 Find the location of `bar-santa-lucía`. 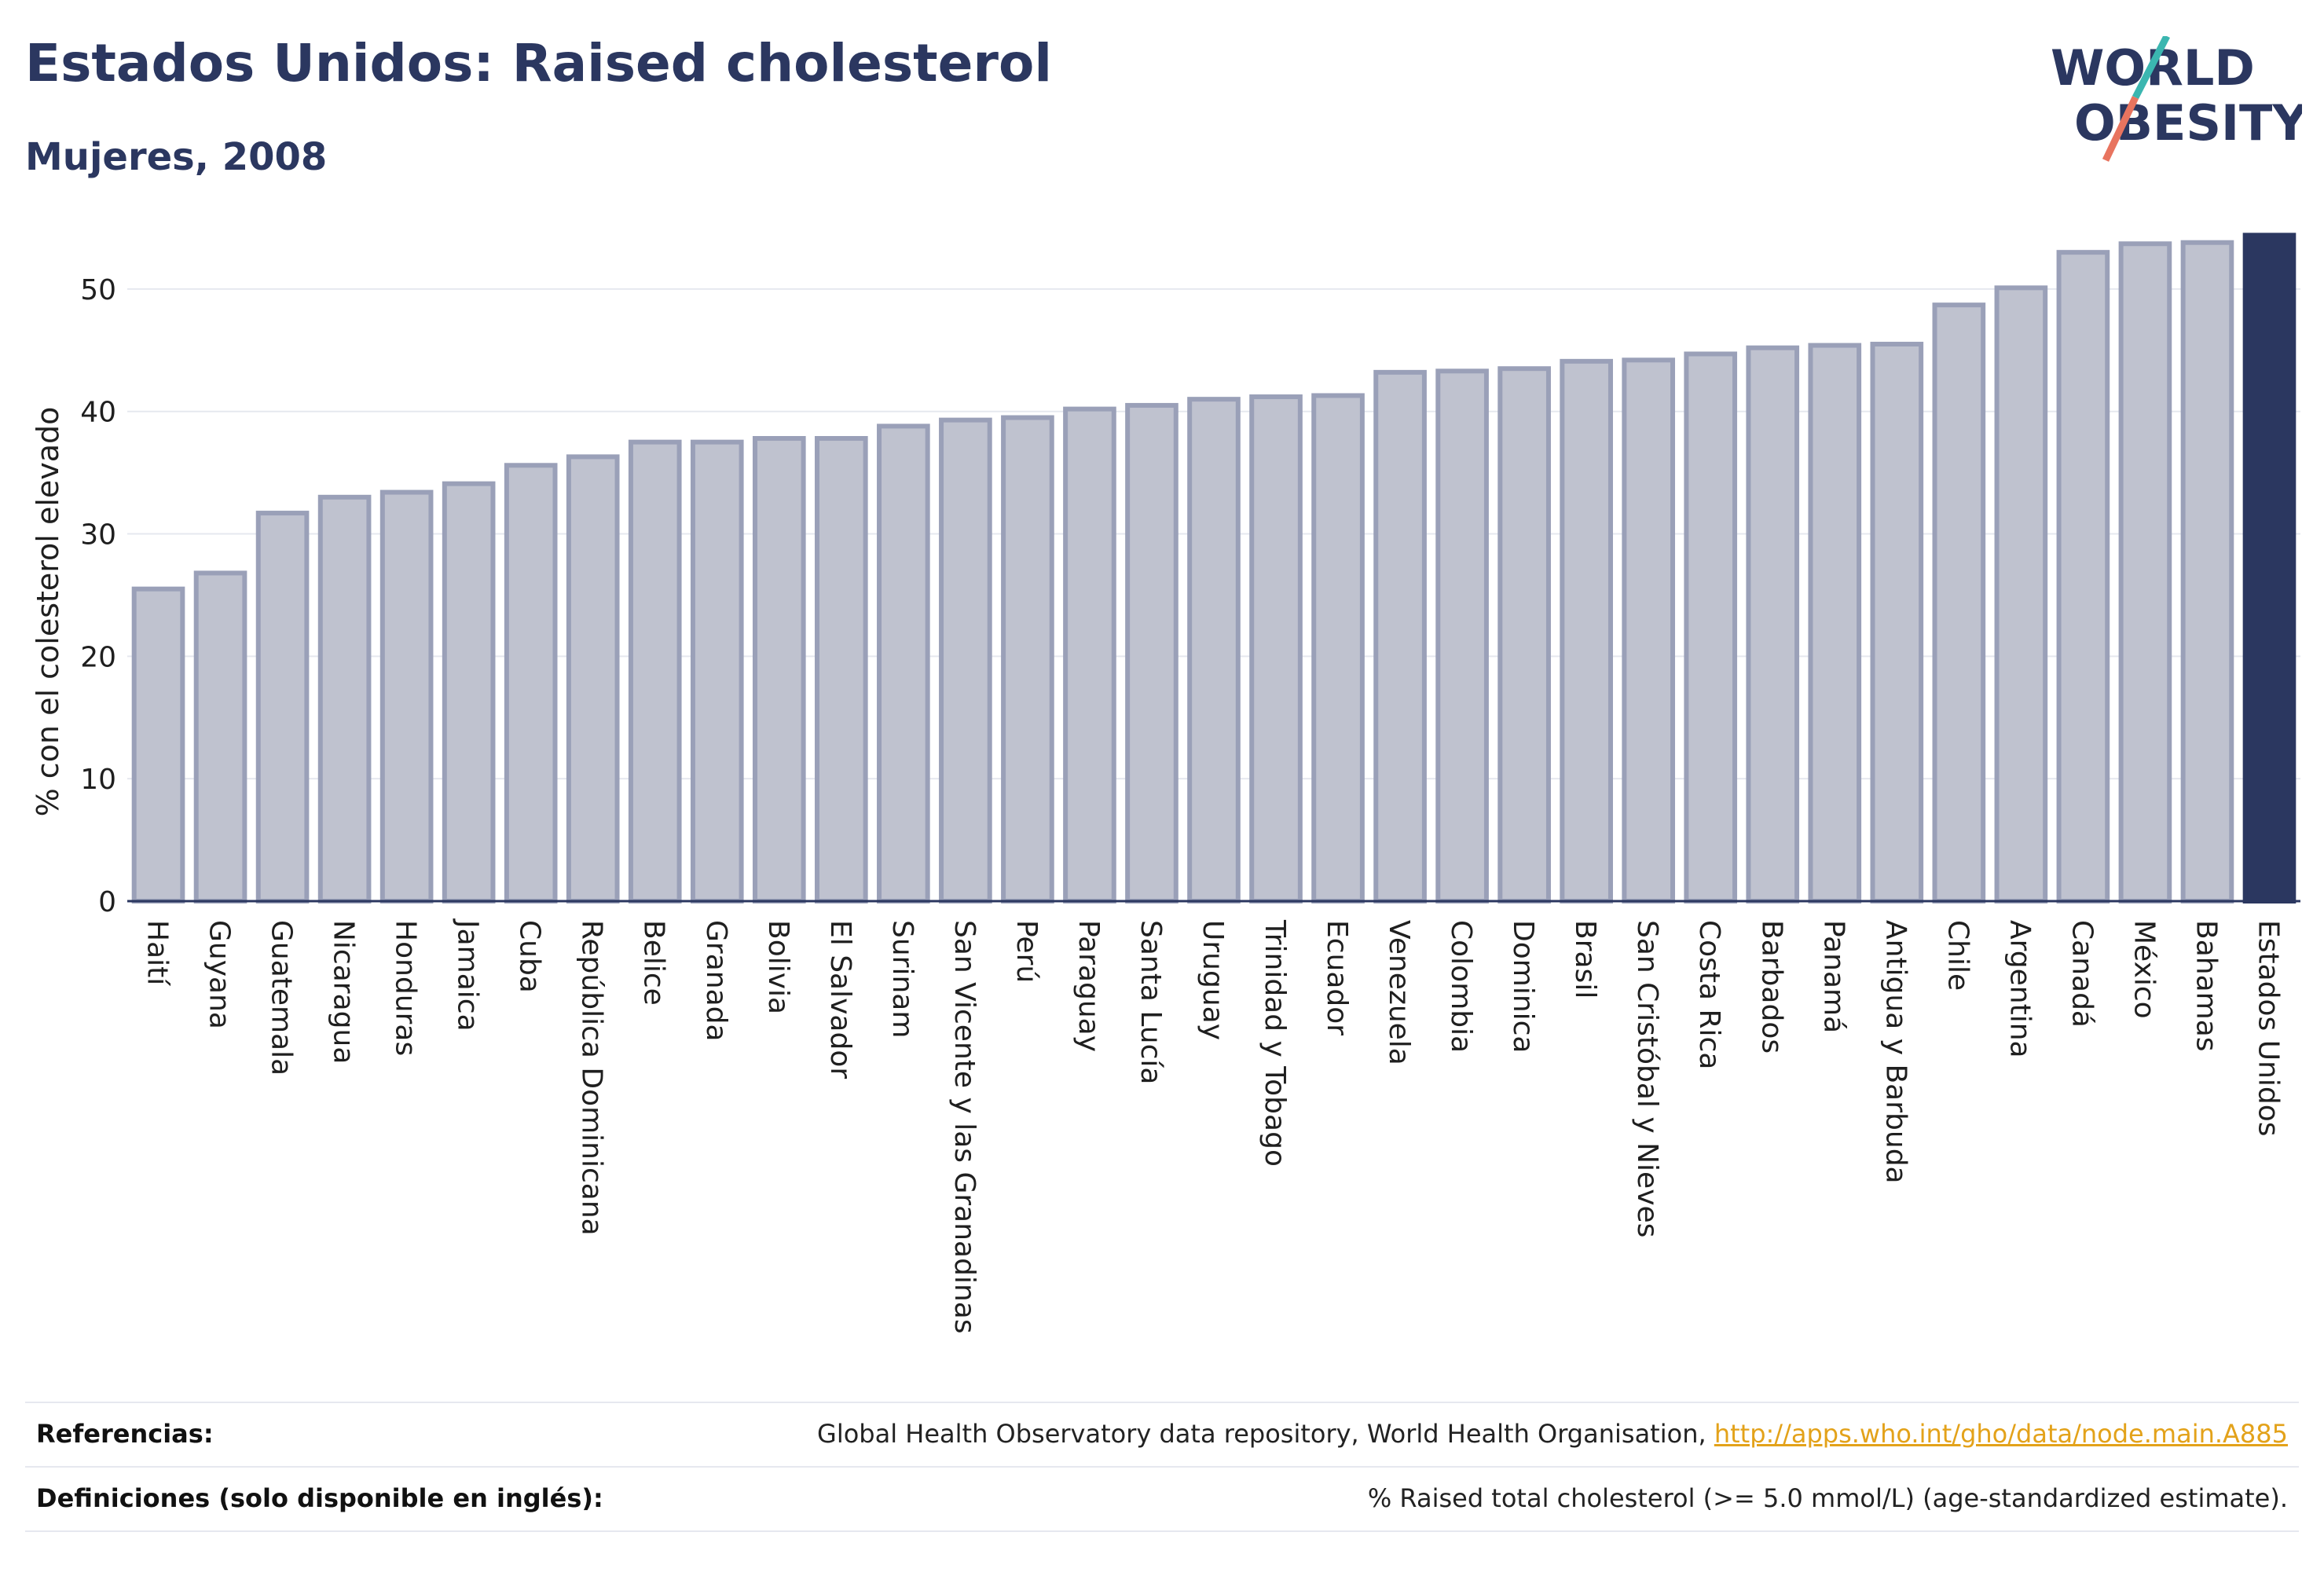

bar-santa-lucía is located at coordinates (1151, 652).